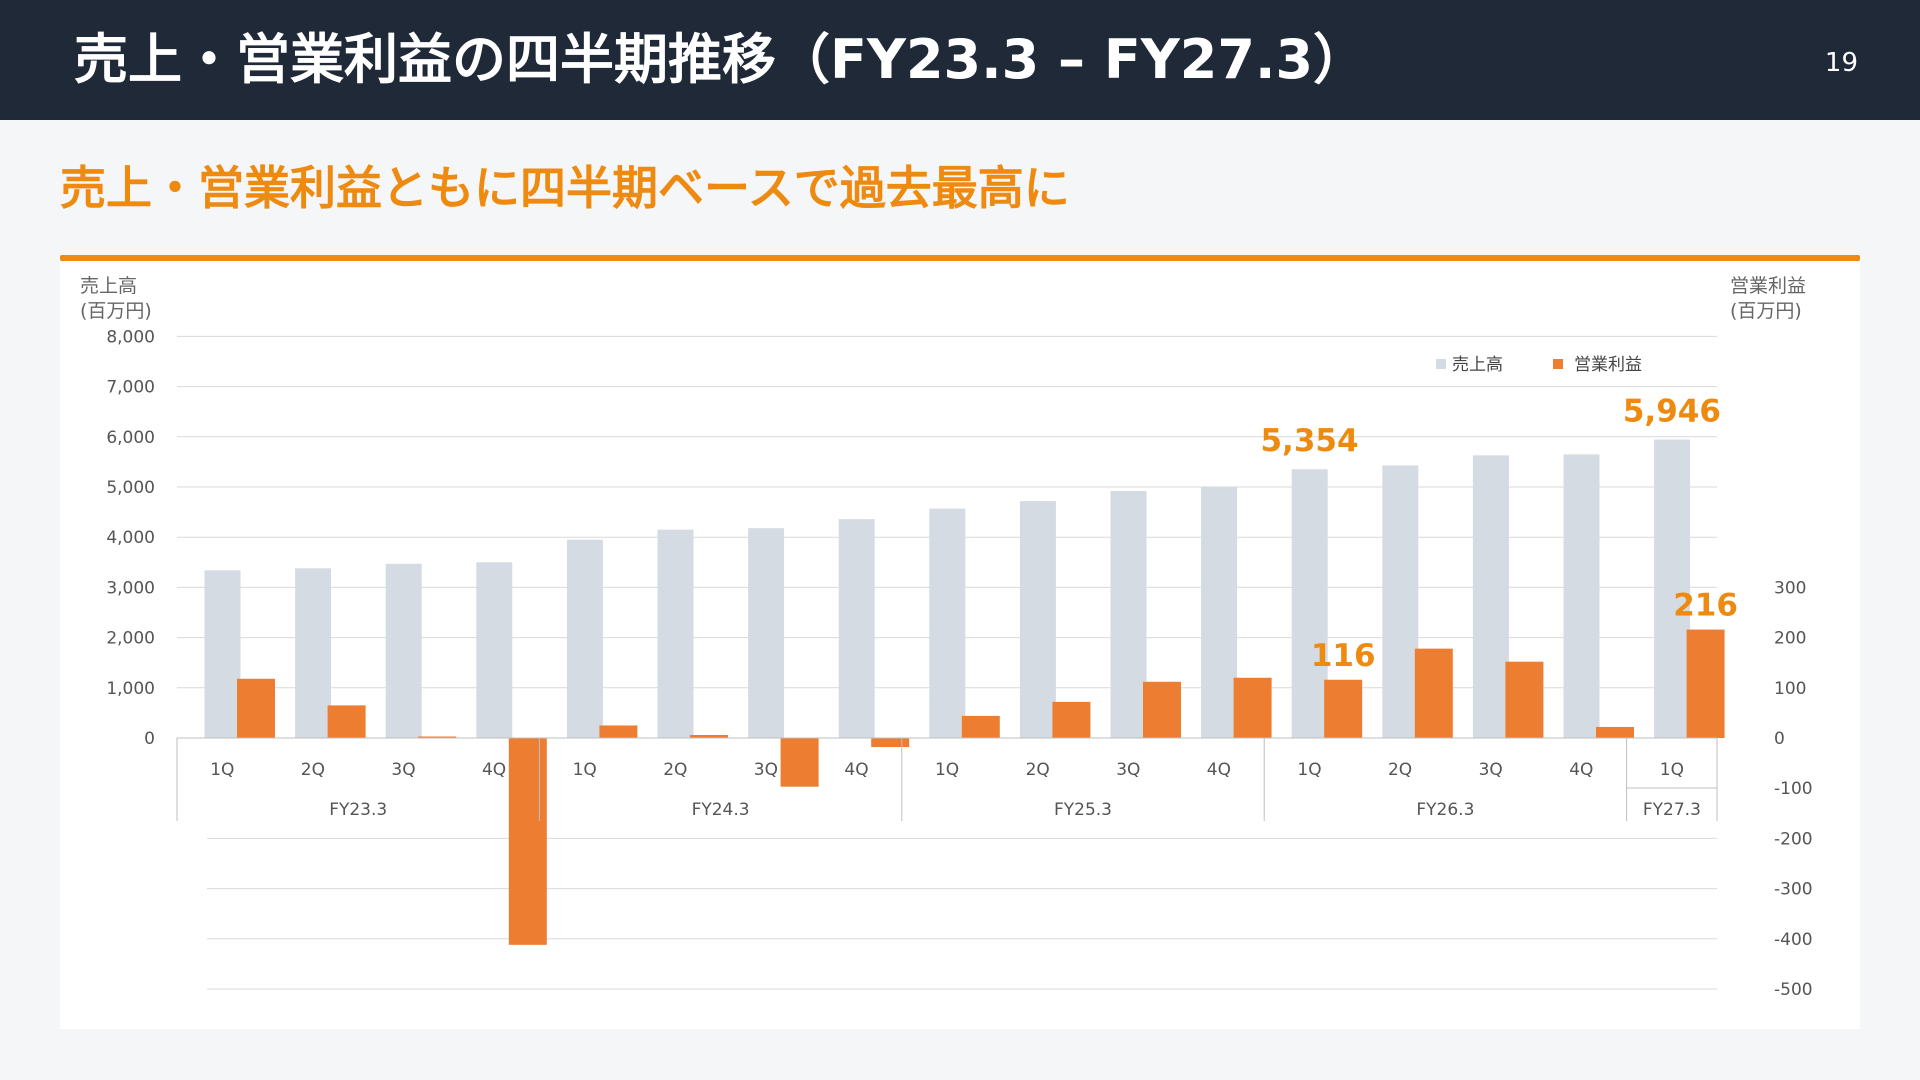 Image resolution: width=1920 pixels, height=1080 pixels. What do you see at coordinates (1790, 689) in the screenshot?
I see `right-tick-label: 100` at bounding box center [1790, 689].